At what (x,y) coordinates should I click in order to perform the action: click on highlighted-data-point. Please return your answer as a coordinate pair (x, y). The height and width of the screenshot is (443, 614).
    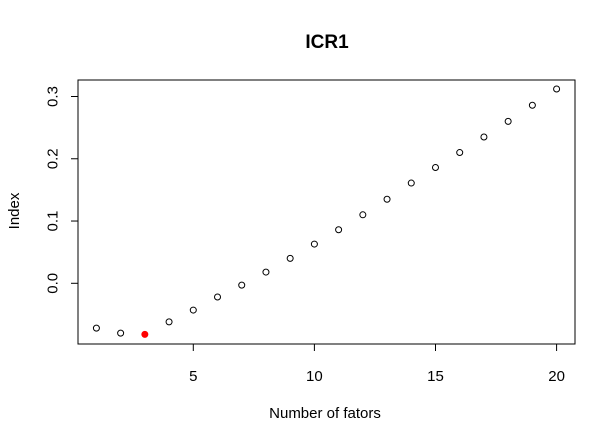
    Looking at the image, I should click on (145, 334).